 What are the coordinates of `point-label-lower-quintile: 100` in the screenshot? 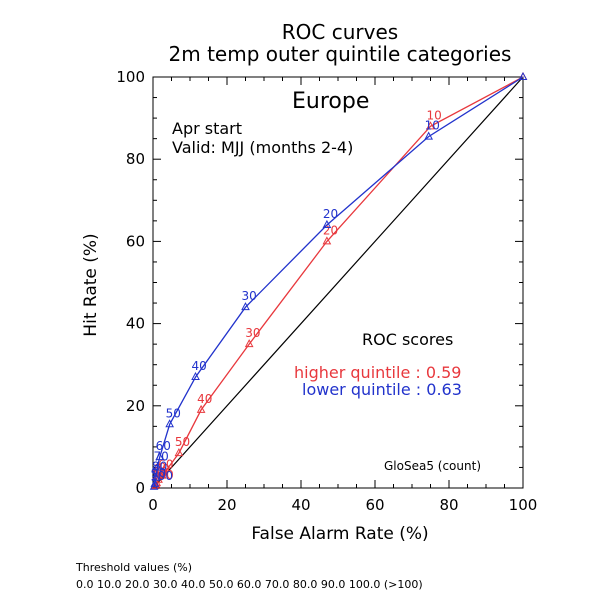 It's located at (161, 476).